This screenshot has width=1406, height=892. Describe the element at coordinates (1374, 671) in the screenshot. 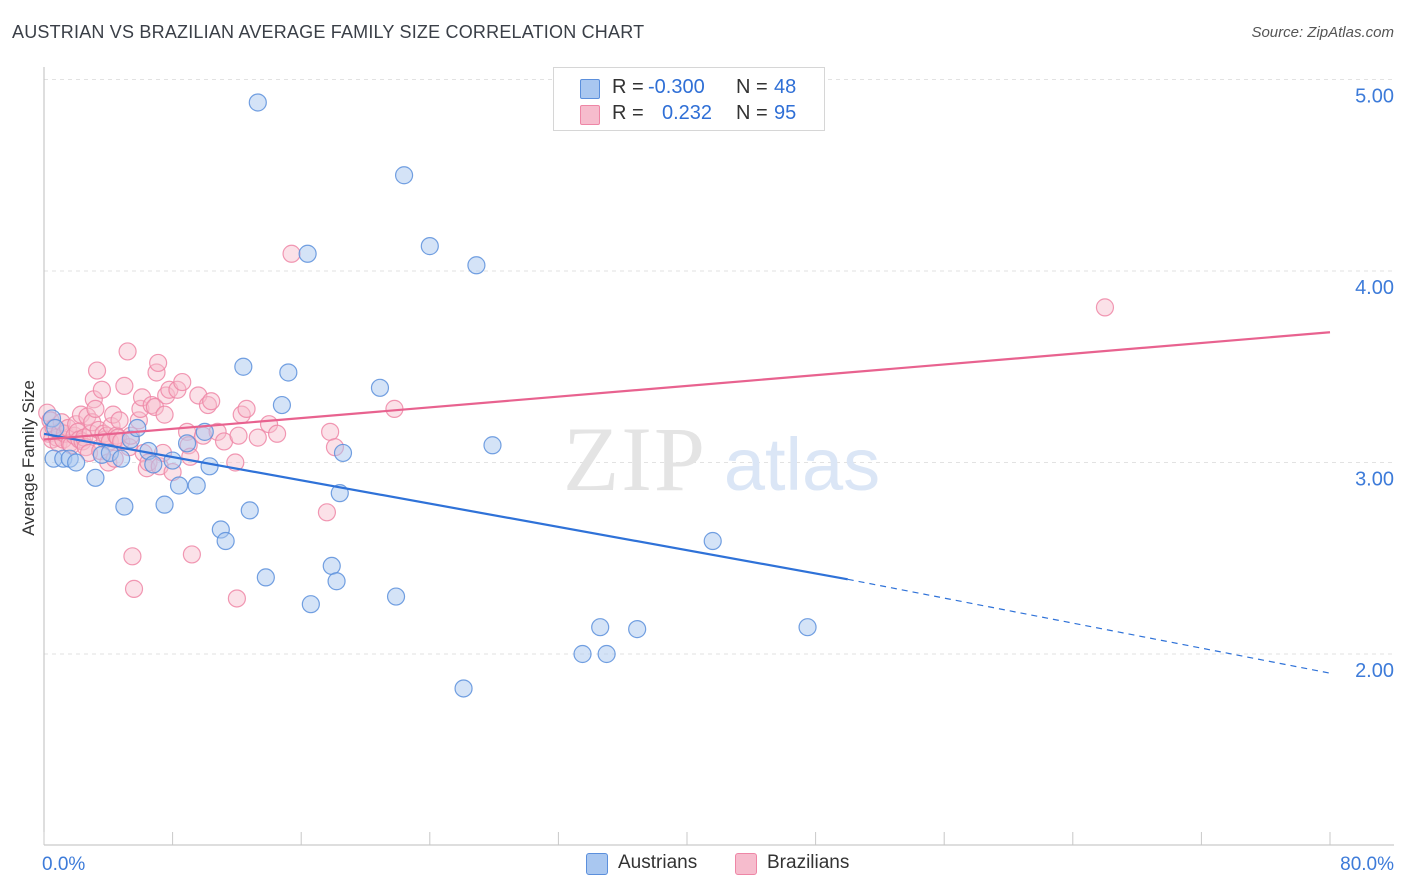

I see `y-tick-label: 2.00` at that location.